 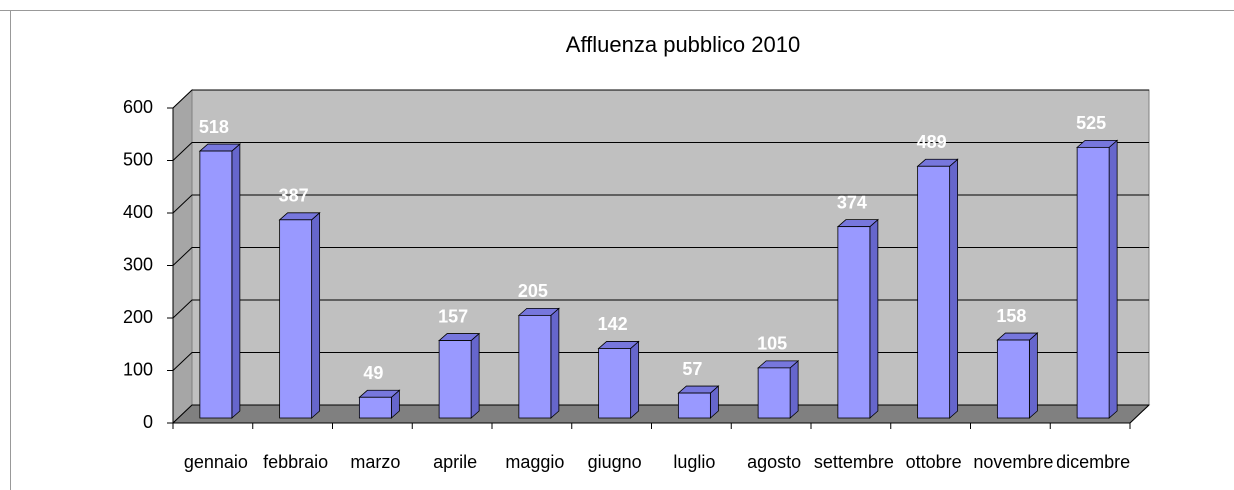 What do you see at coordinates (294, 196) in the screenshot?
I see `value-label: 387` at bounding box center [294, 196].